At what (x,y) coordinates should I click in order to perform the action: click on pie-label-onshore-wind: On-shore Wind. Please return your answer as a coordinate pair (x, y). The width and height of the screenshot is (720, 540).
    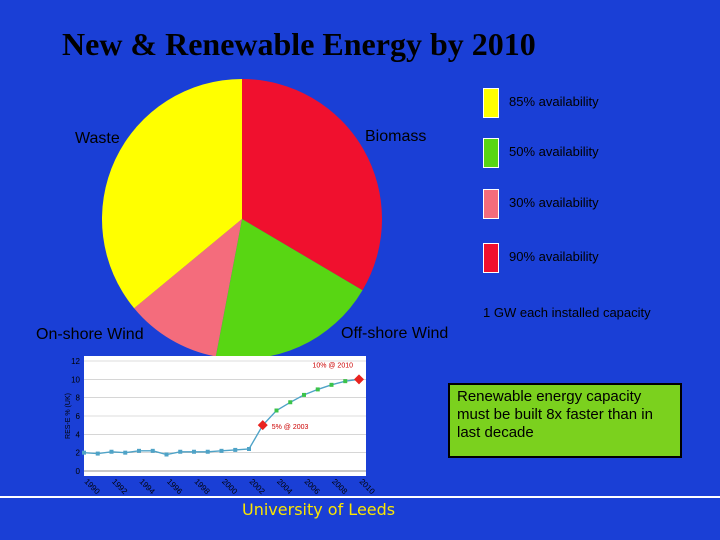
    Looking at the image, I should click on (90, 334).